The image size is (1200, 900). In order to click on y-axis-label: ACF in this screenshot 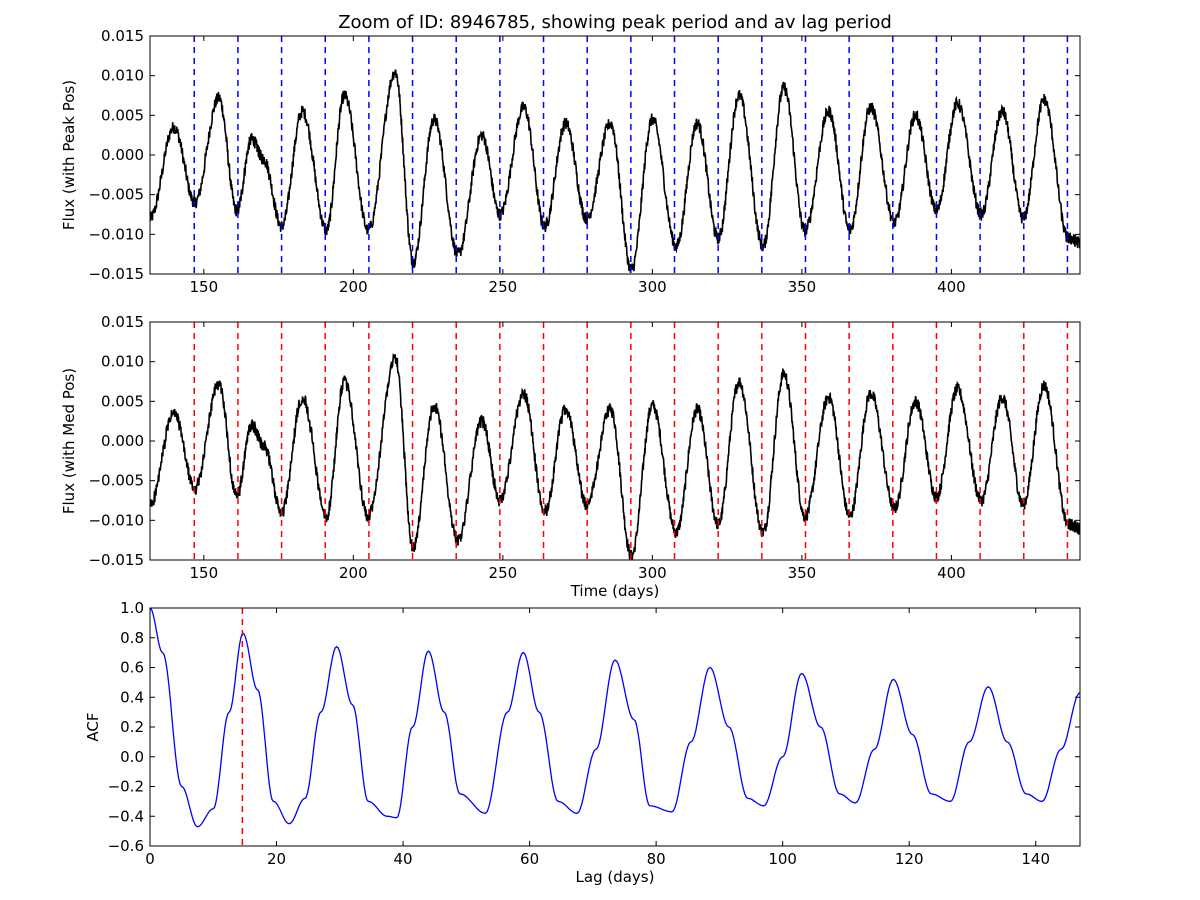, I will do `click(93, 726)`.